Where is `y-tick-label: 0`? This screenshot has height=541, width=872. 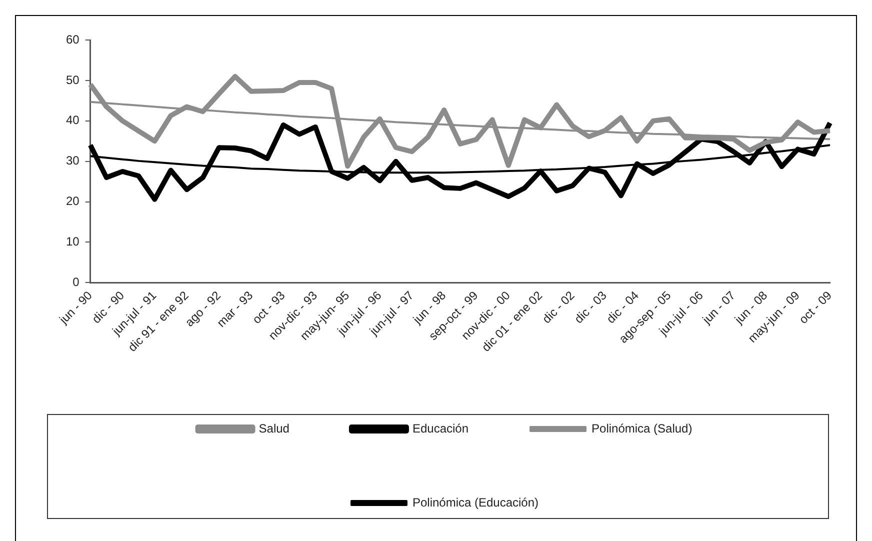 y-tick-label: 0 is located at coordinates (76, 281).